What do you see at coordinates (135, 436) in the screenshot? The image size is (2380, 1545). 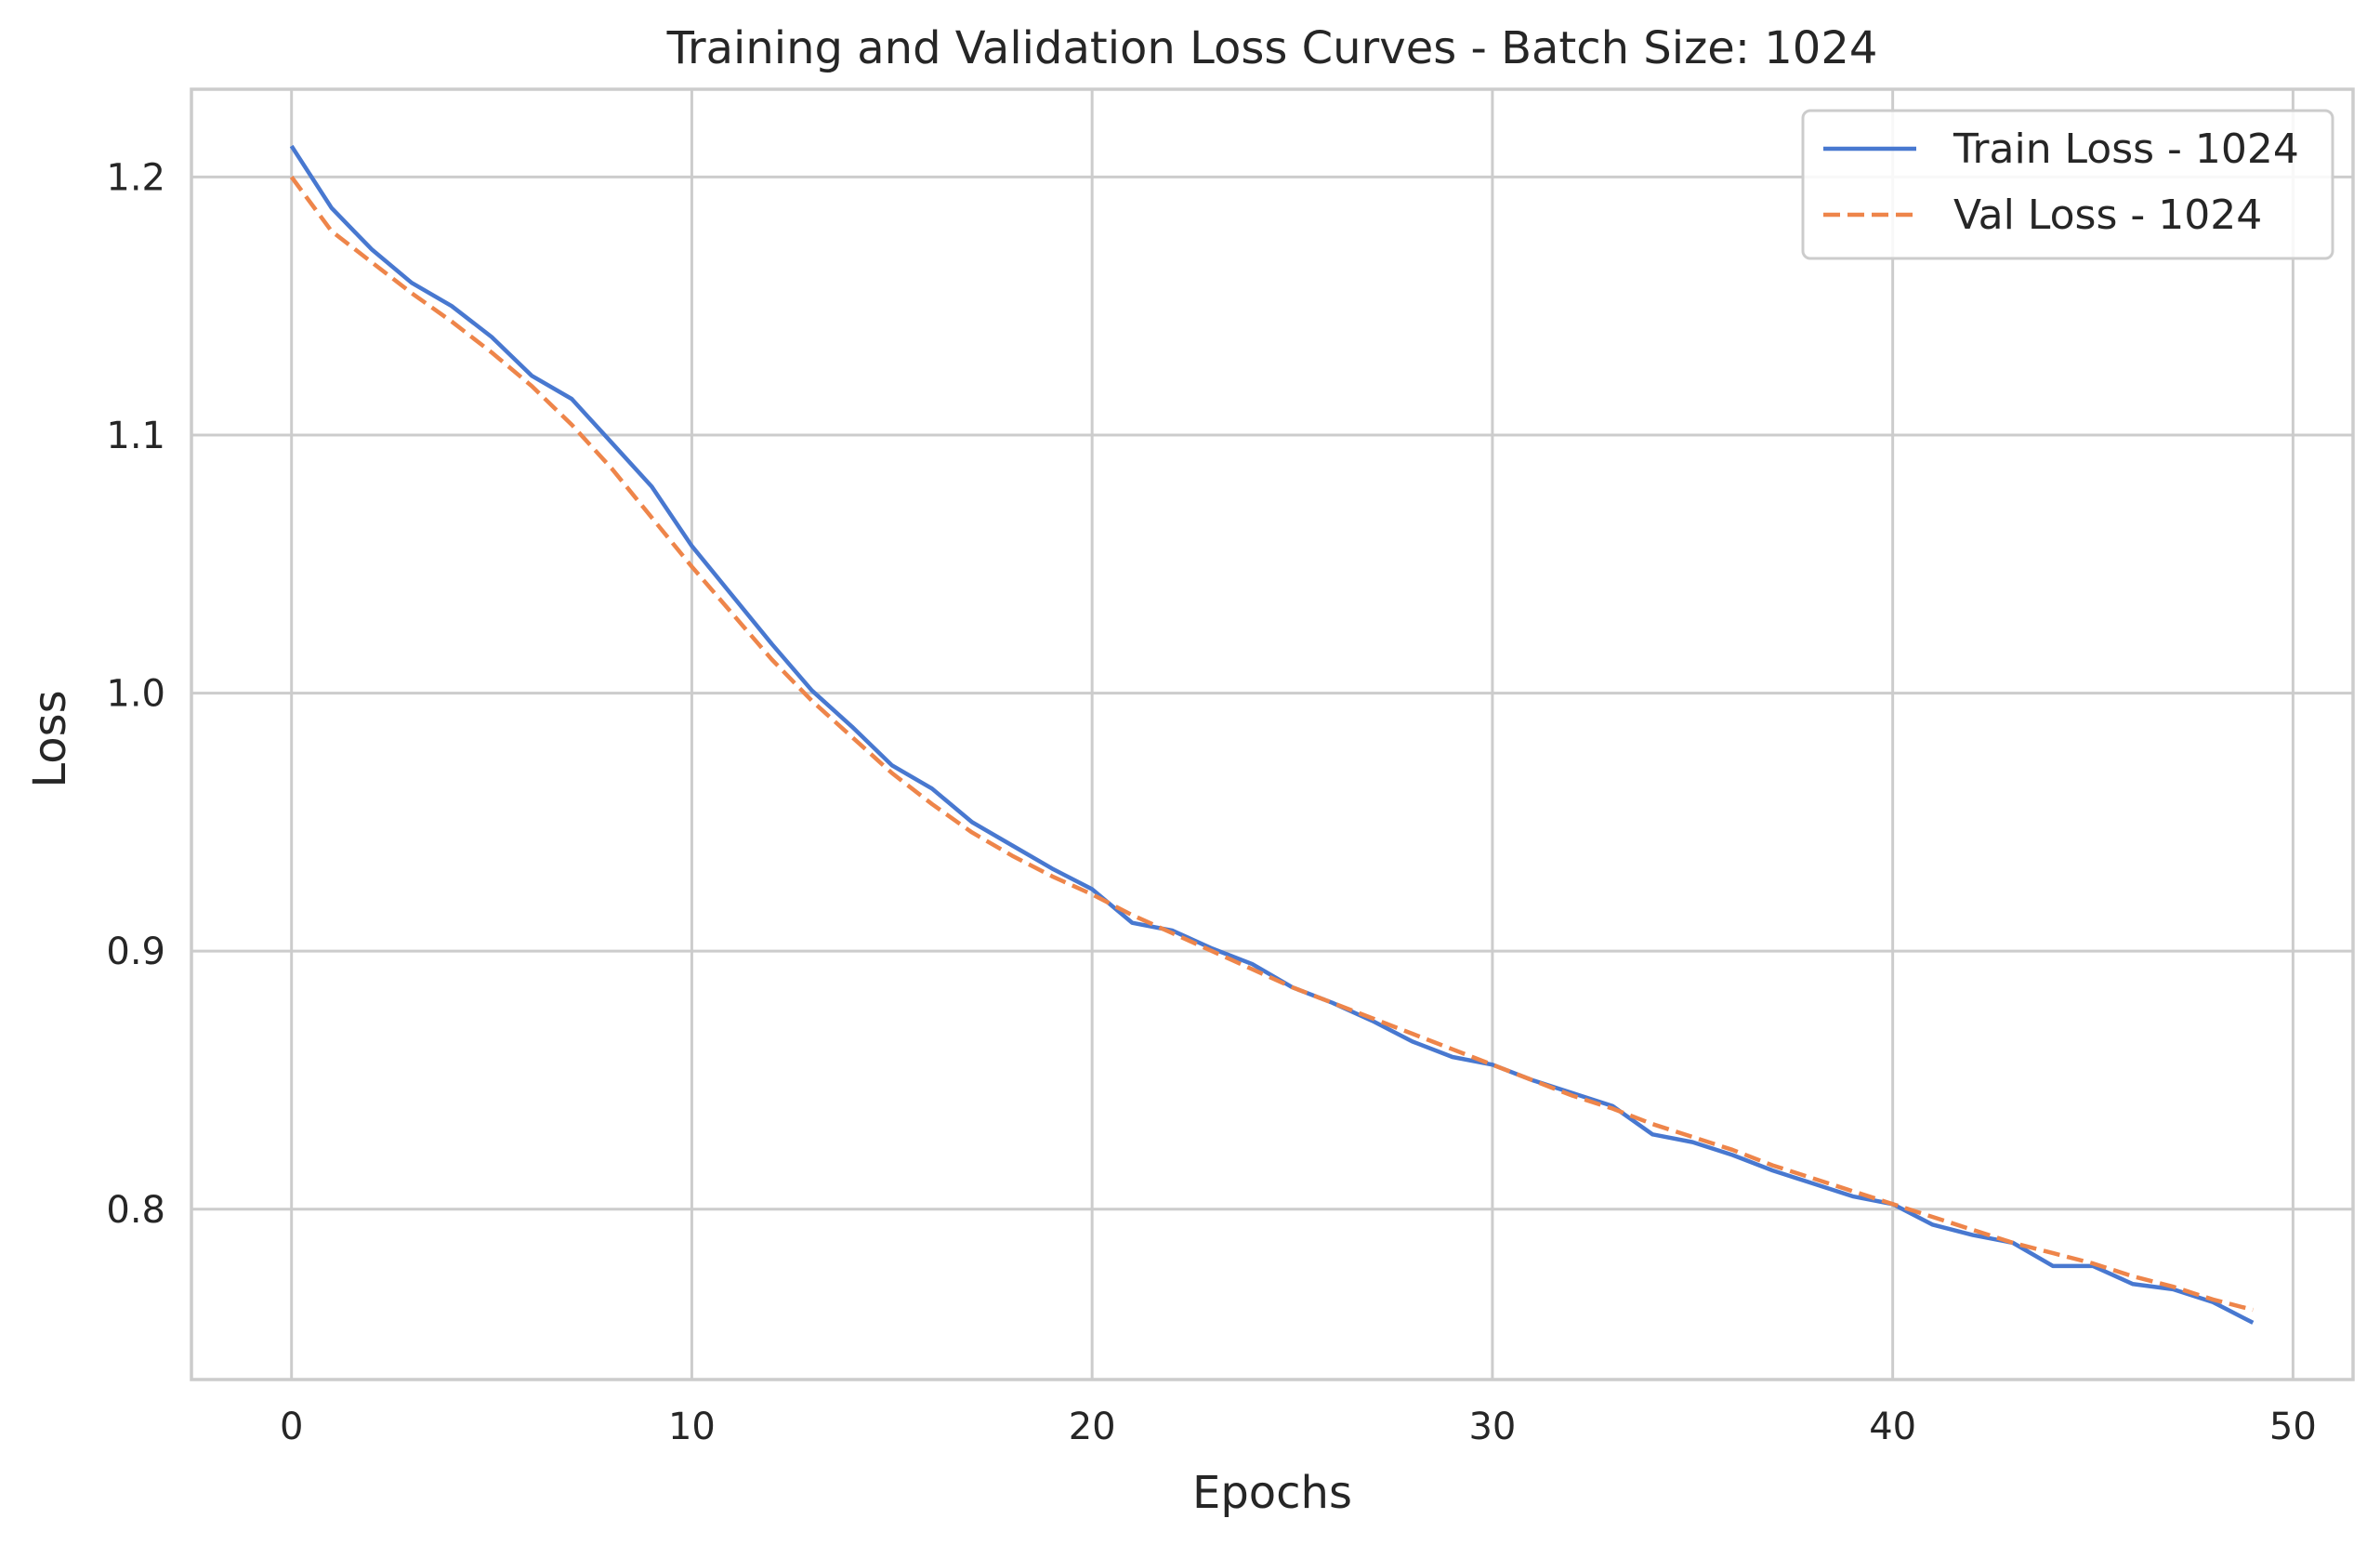 I see `y-tick-label: 1.1` at bounding box center [135, 436].